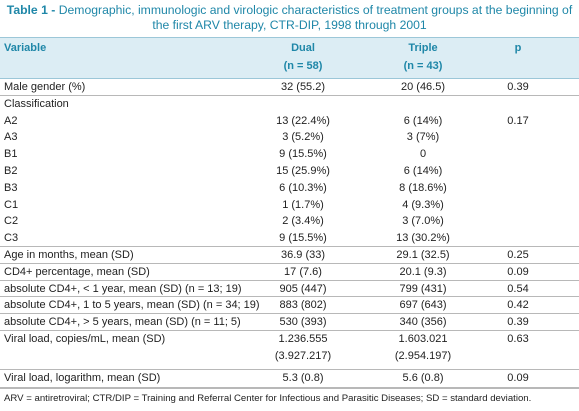  Describe the element at coordinates (85, 339) in the screenshot. I see `row-label: Viral load, copies/mL, mean (SD)` at that location.